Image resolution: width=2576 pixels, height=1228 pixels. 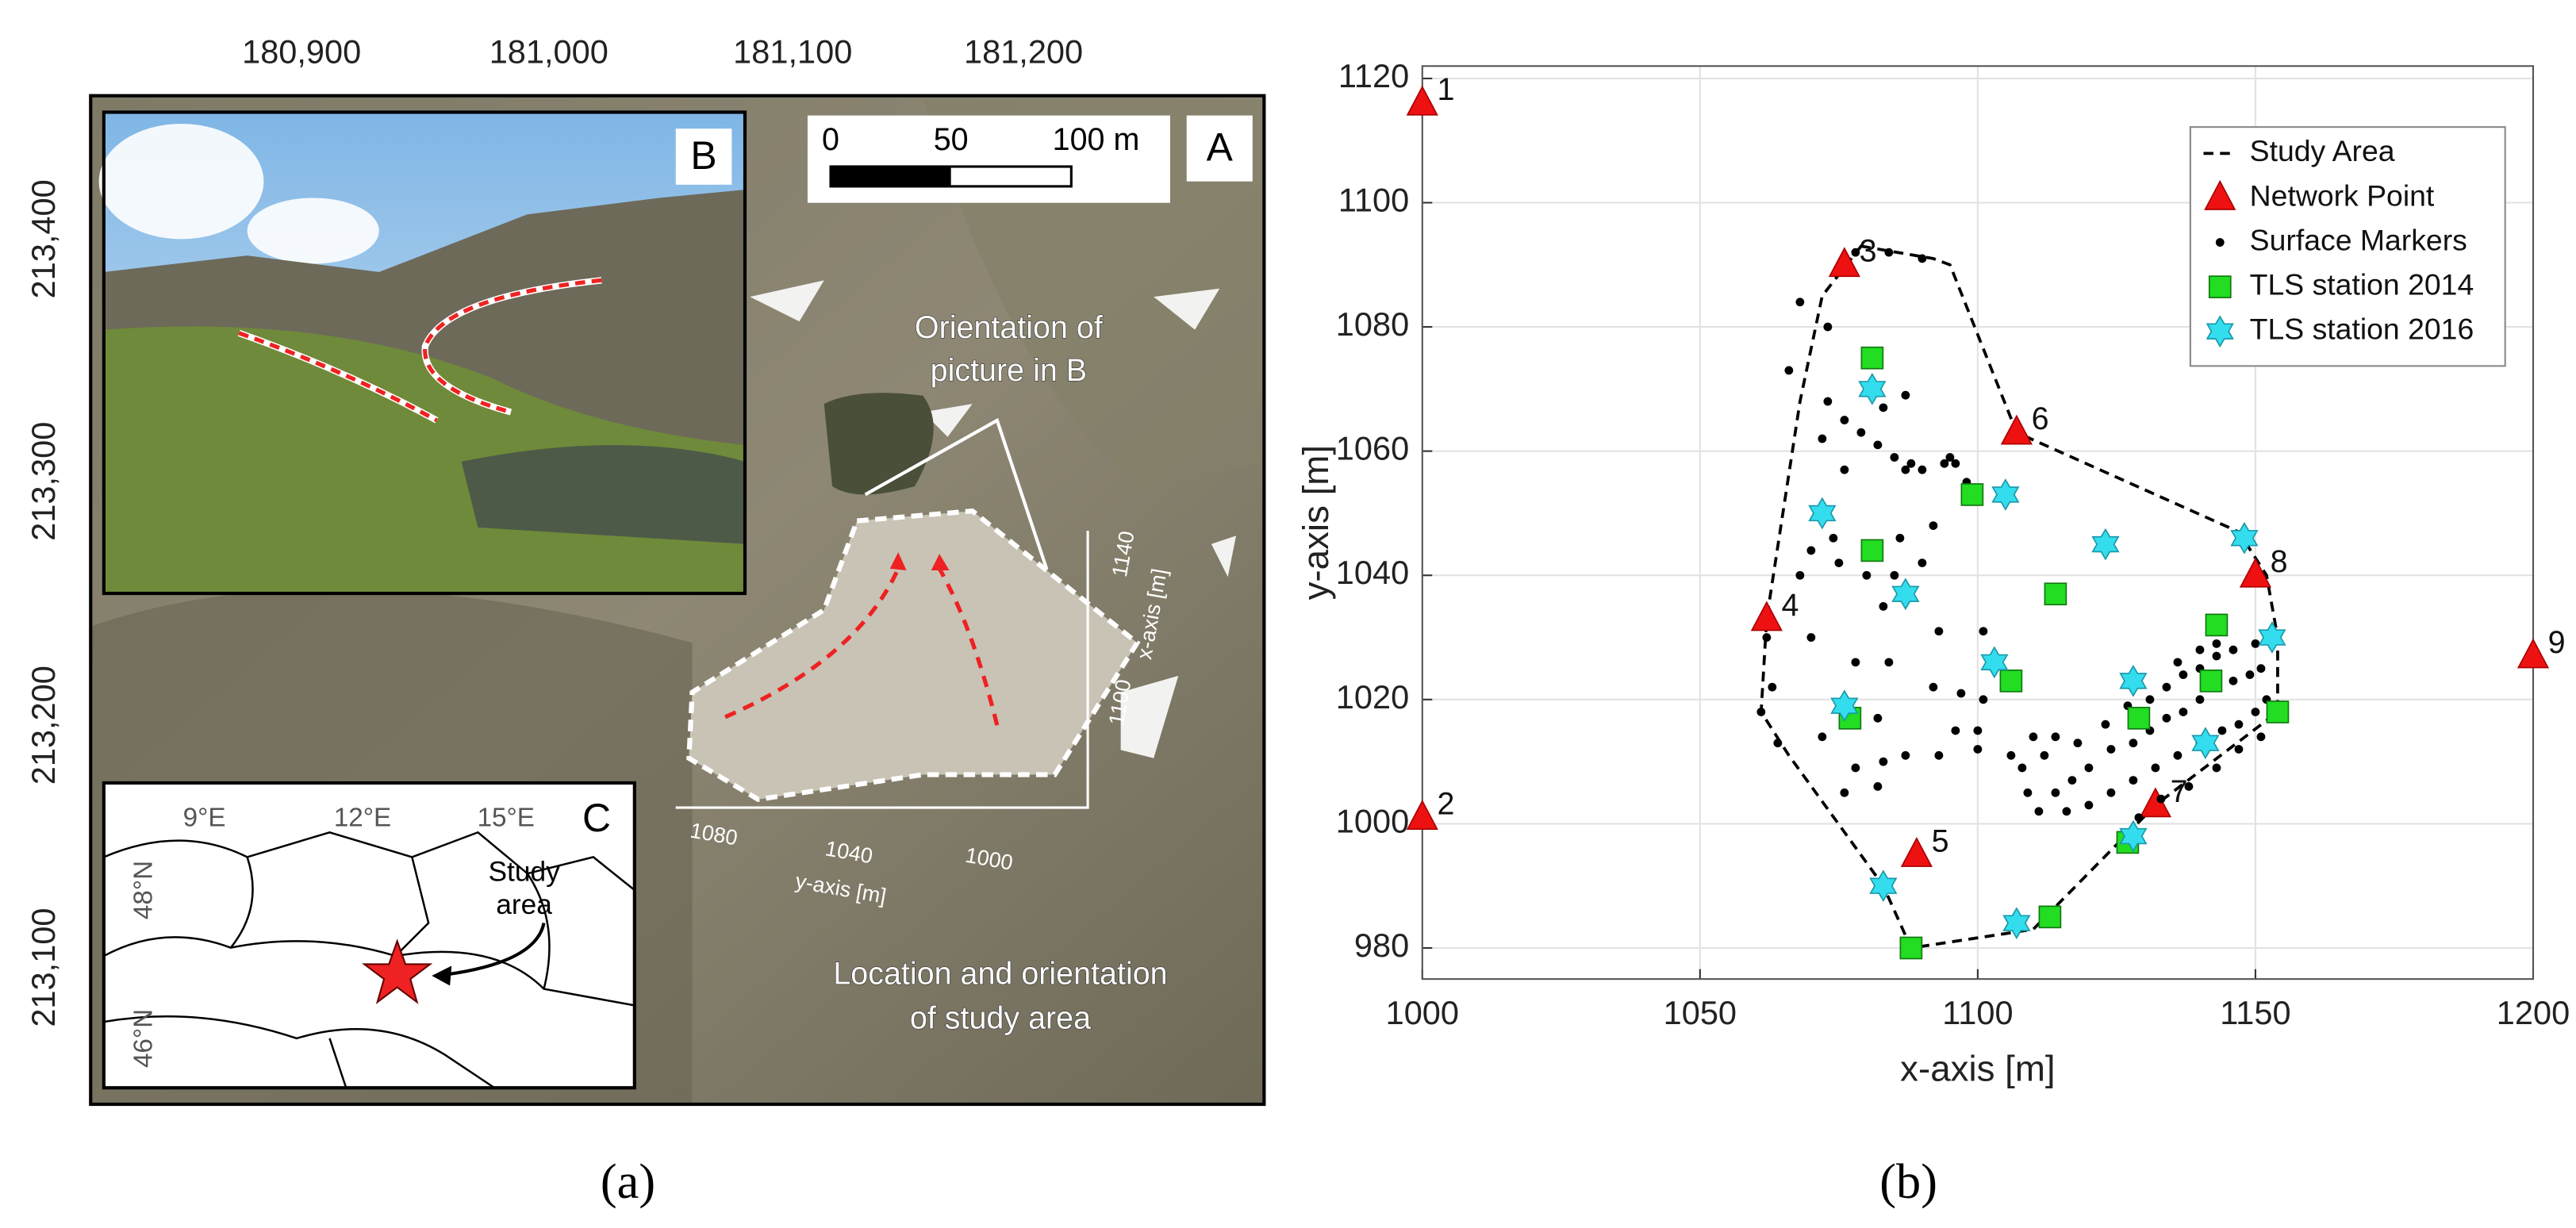 What do you see at coordinates (1790, 605) in the screenshot?
I see `point-label: 4` at bounding box center [1790, 605].